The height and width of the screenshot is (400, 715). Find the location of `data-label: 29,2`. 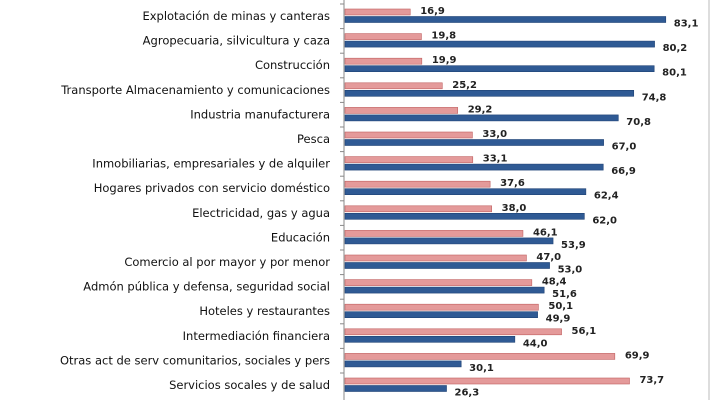

data-label: 29,2 is located at coordinates (480, 109).